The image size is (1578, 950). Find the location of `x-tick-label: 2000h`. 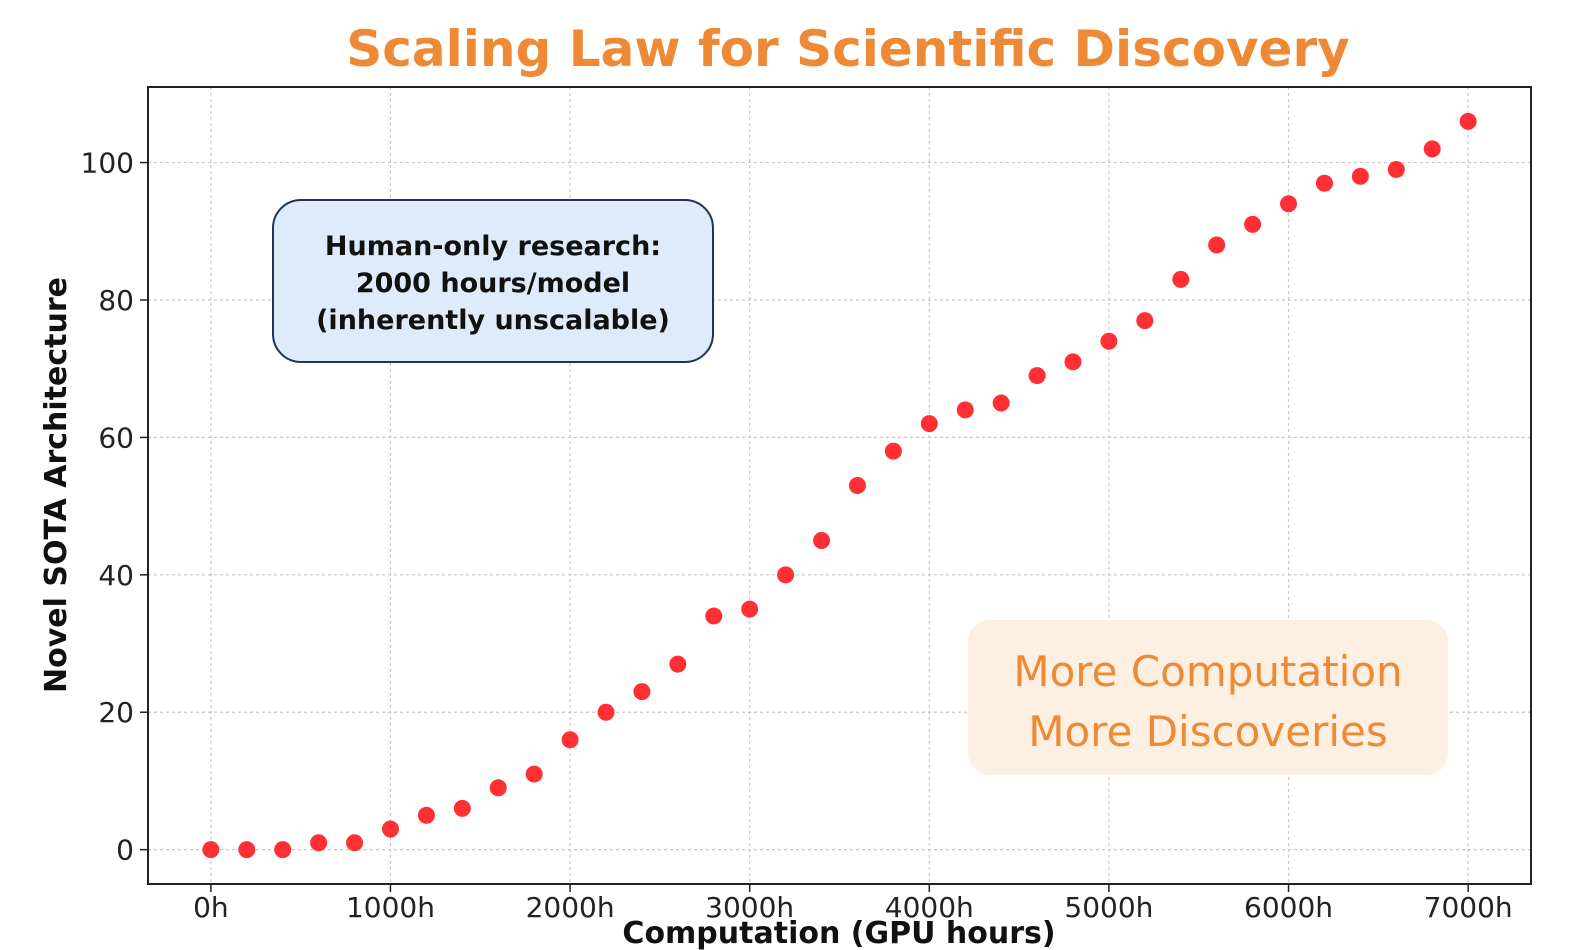

x-tick-label: 2000h is located at coordinates (570, 907).